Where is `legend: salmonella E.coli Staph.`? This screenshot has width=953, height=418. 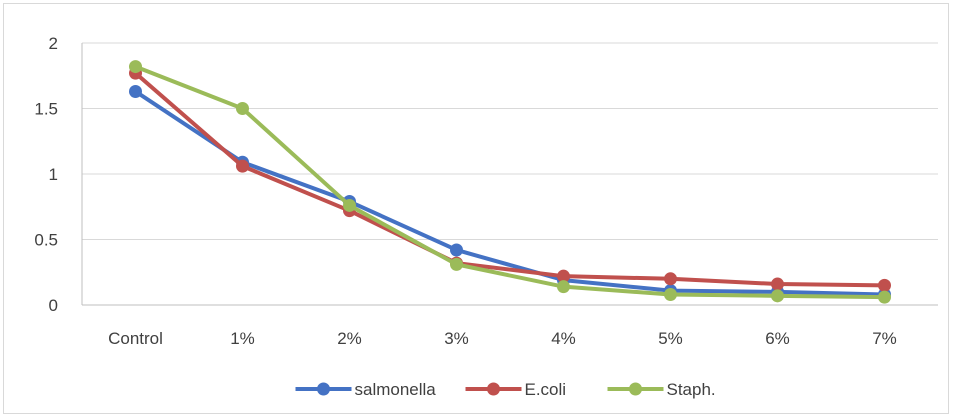 legend: salmonella E.coli Staph. is located at coordinates (505, 389).